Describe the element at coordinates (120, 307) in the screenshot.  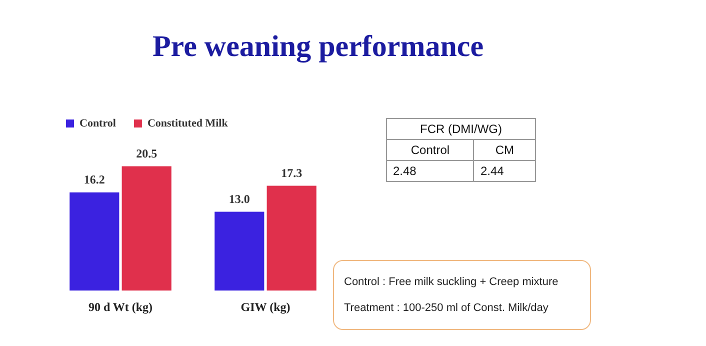
I see `x-tick-label: 90 d Wt (kg)` at that location.